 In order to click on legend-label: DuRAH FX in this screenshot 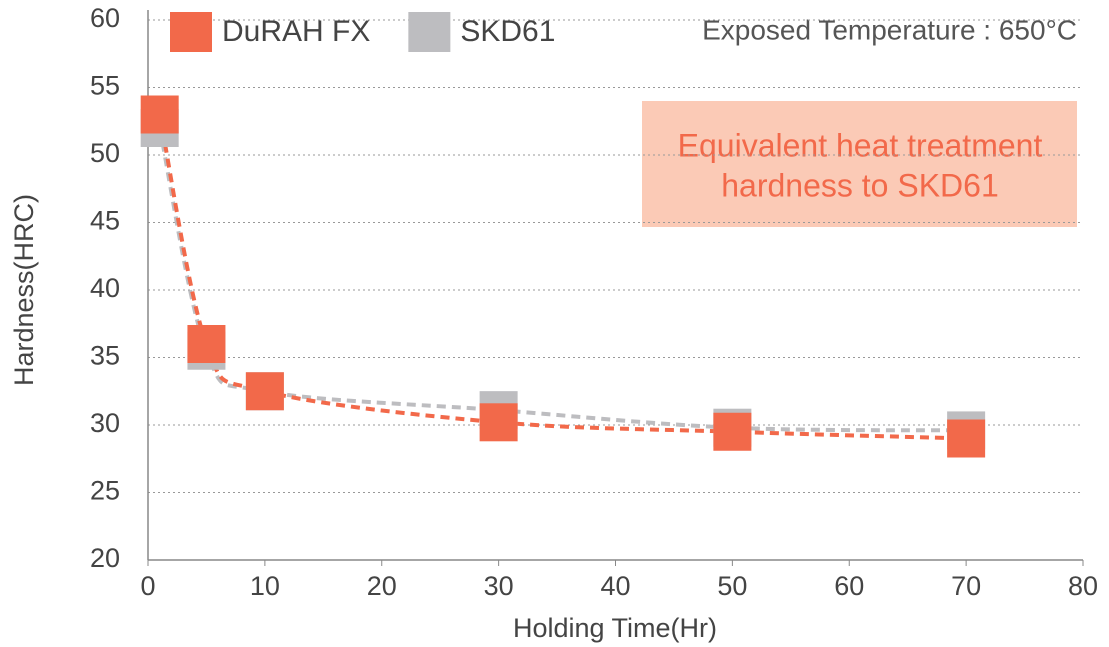, I will do `click(296, 31)`.